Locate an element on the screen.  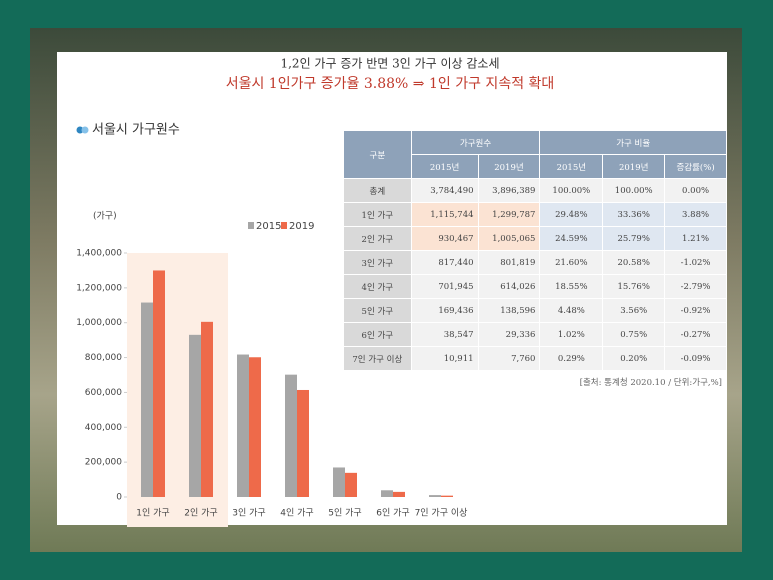
table-cell: 7인 가구 이상 is located at coordinates (377, 358).